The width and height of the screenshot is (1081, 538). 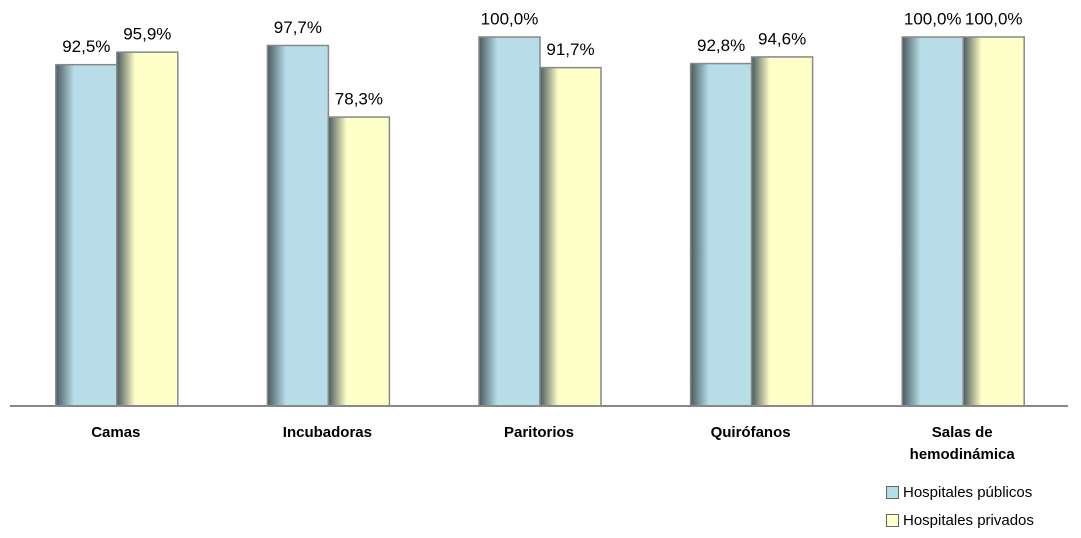 What do you see at coordinates (86, 46) in the screenshot?
I see `value-label: 92,5%` at bounding box center [86, 46].